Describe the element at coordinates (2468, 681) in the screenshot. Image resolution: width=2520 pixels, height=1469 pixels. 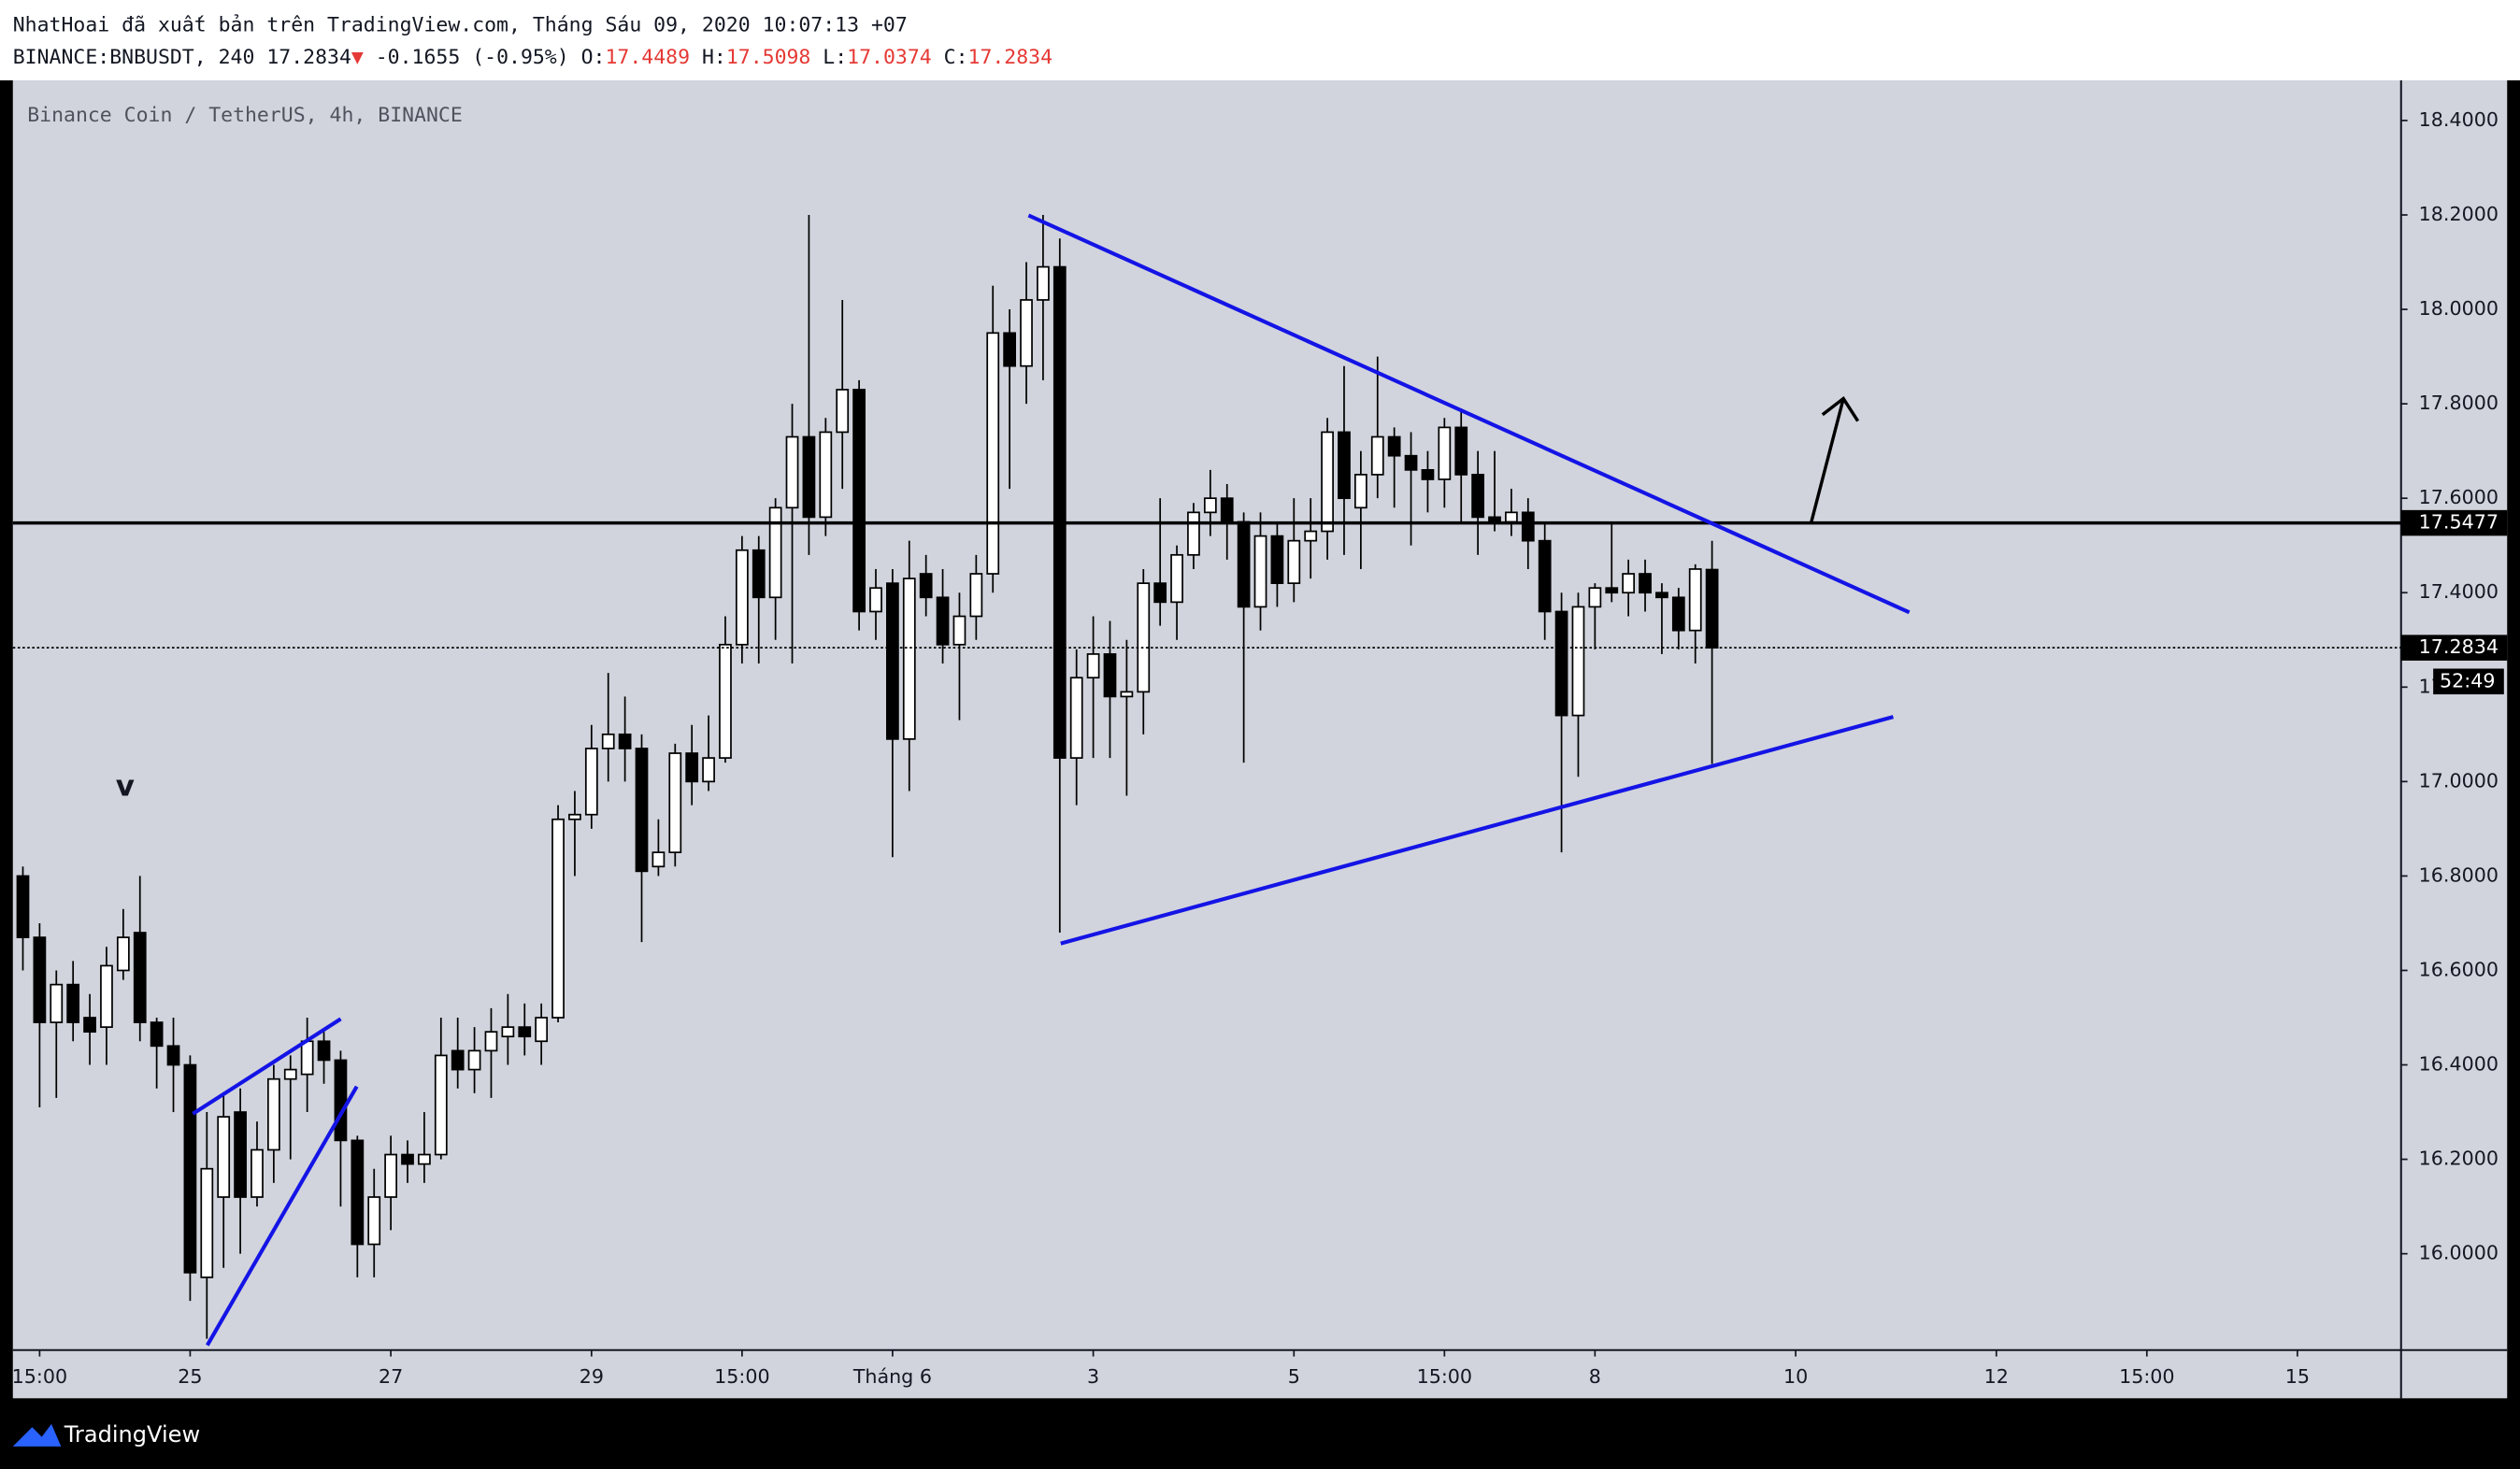
I see `countdown-box` at that location.